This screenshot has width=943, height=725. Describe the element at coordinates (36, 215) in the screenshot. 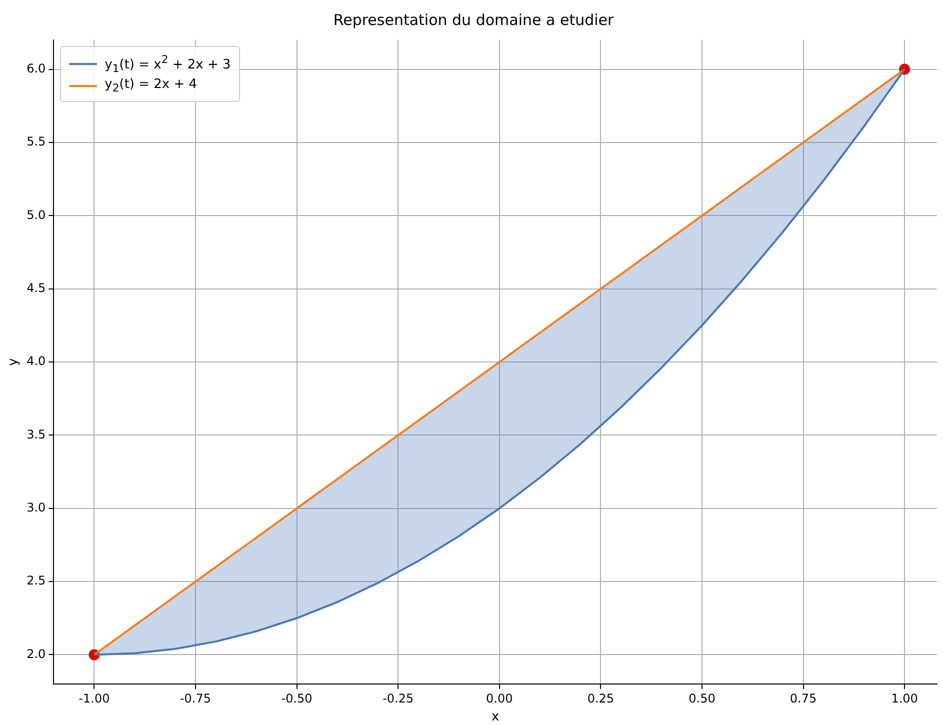

I see `y-tick-label: 5.0` at that location.